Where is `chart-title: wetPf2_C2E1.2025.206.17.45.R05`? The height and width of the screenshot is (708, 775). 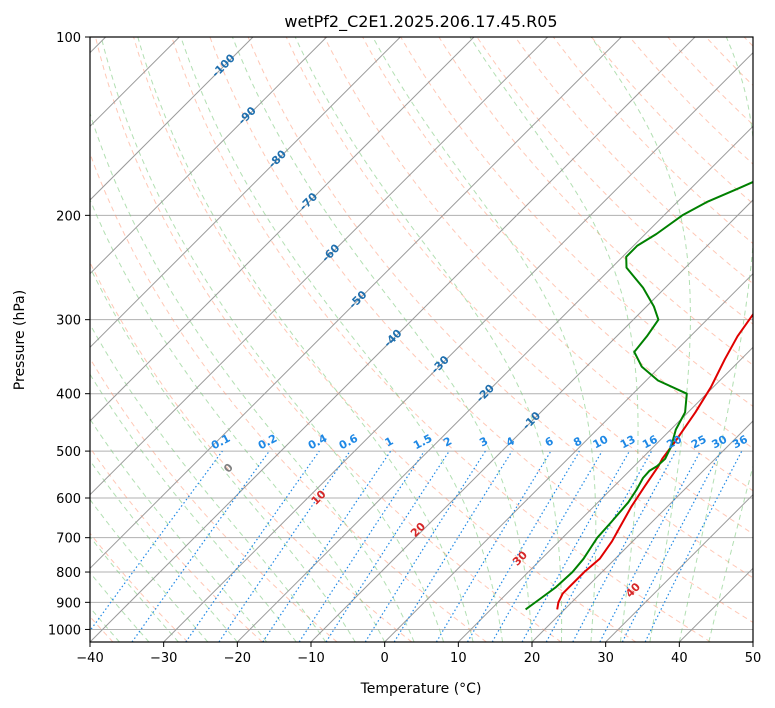 chart-title: wetPf2_C2E1.2025.206.17.45.R05 is located at coordinates (420, 22).